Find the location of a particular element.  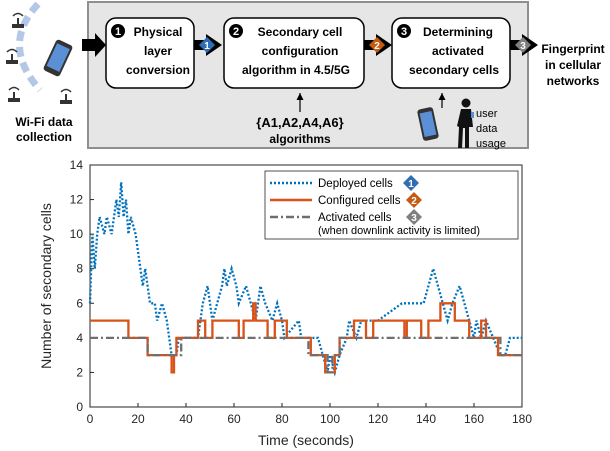

y-tick-label: 0 is located at coordinates (79, 407).